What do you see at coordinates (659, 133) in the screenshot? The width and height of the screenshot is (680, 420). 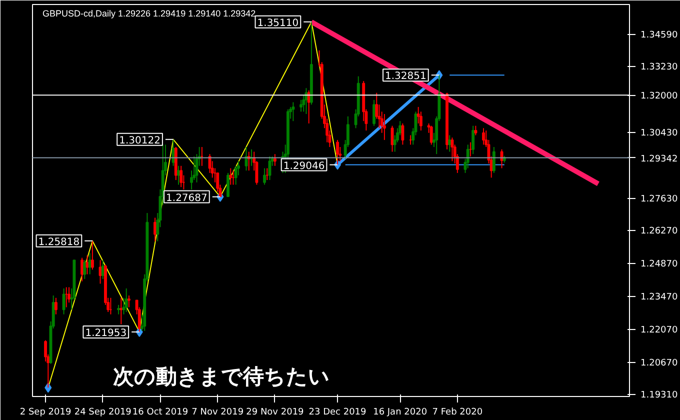 I see `y-tick-label: 1.30430` at bounding box center [659, 133].